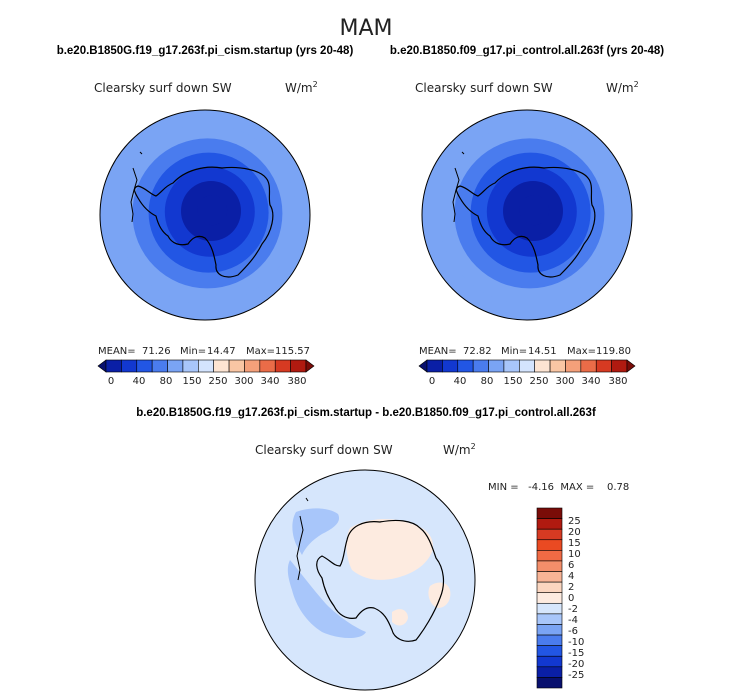  Describe the element at coordinates (296, 381) in the screenshot. I see `cbar-left-tick: 380` at that location.